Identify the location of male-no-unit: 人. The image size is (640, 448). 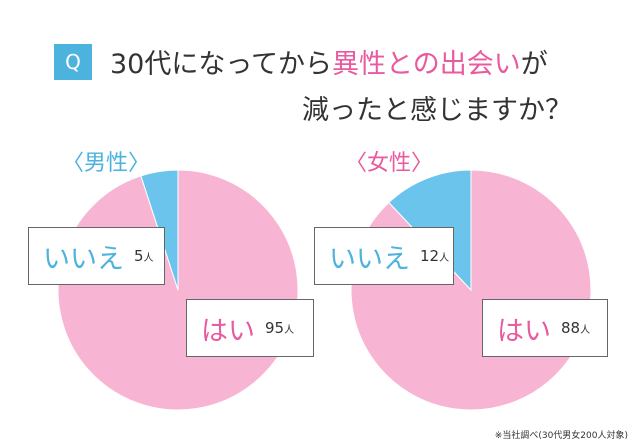
(148, 258).